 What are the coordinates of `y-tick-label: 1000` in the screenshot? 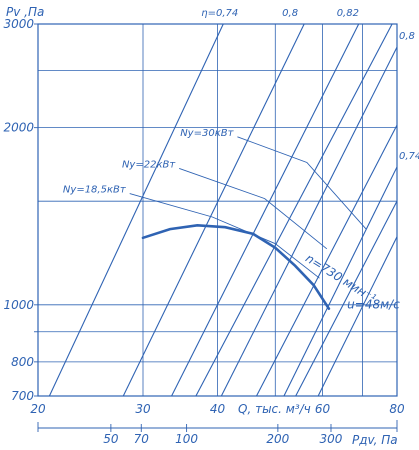 It's located at (18, 305).